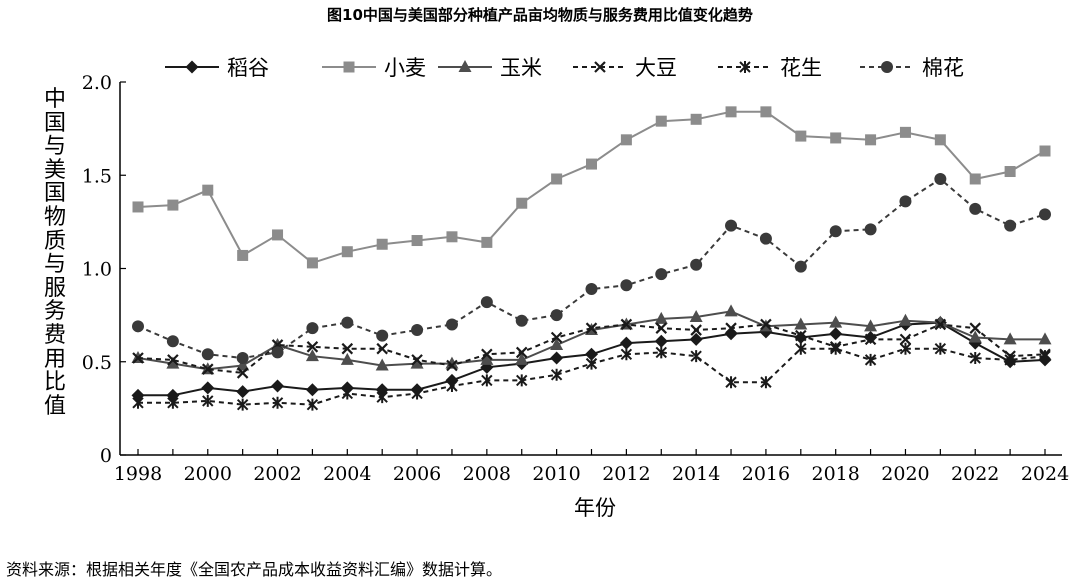 The width and height of the screenshot is (1080, 585). Describe the element at coordinates (254, 569) in the screenshot. I see `source-note: 资料来源：根据相关年度《全国农产品成本收益资料汇编》数据计算。` at that location.